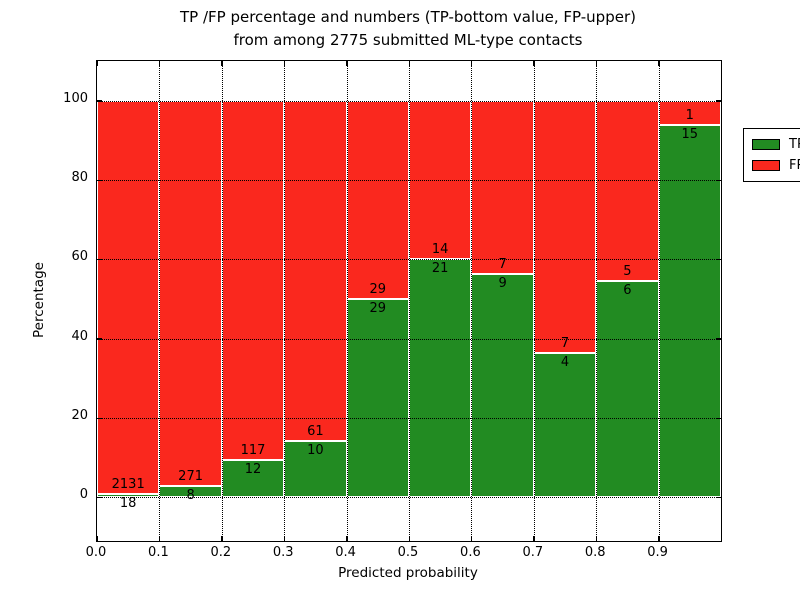 The width and height of the screenshot is (800, 600). Describe the element at coordinates (221, 552) in the screenshot. I see `x-tick-label: 0.2` at that location.